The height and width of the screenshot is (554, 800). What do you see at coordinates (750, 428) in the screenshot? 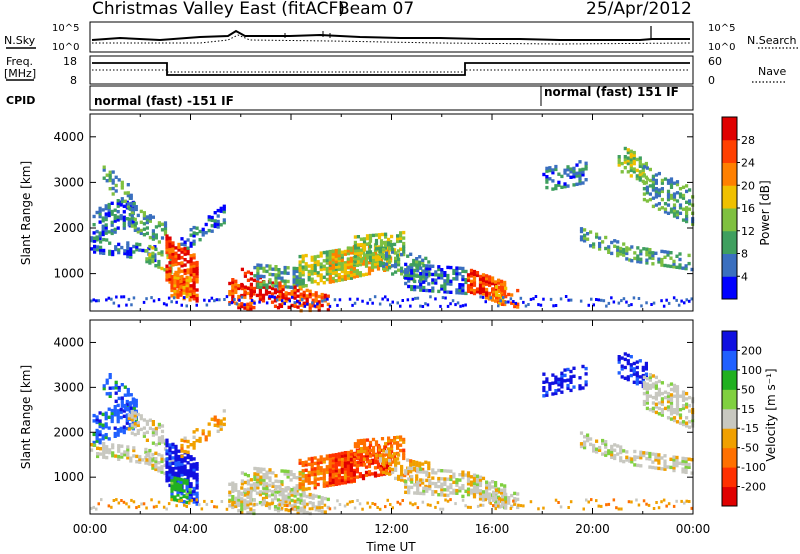
I see `colorbar-tick-label: -15` at bounding box center [750, 428].